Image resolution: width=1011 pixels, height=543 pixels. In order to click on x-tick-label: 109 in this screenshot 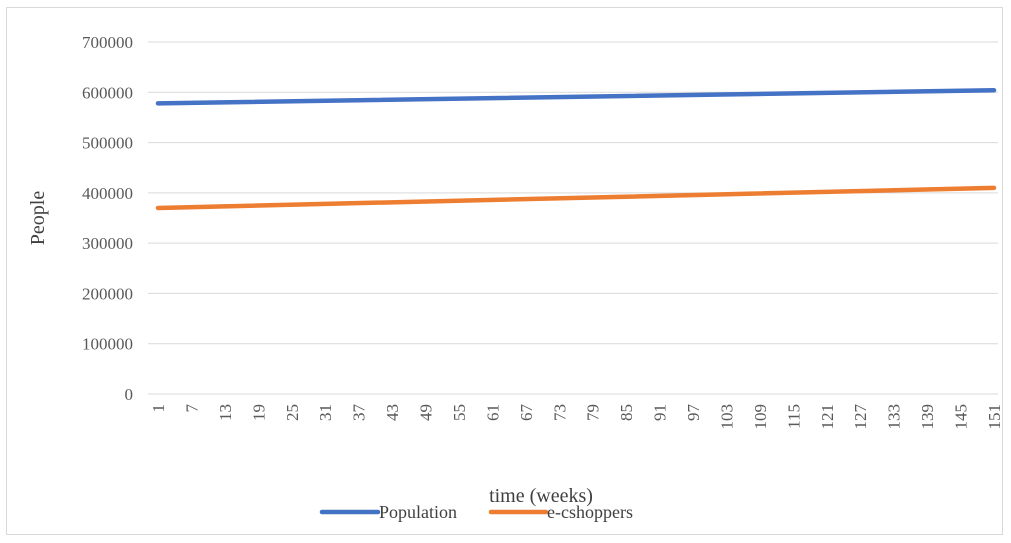, I will do `click(760, 417)`.